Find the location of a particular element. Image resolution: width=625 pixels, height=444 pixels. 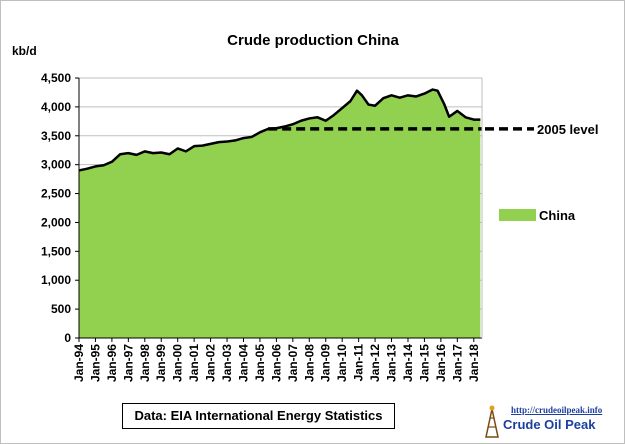

y-tick-label: 500 is located at coordinates (61, 309).